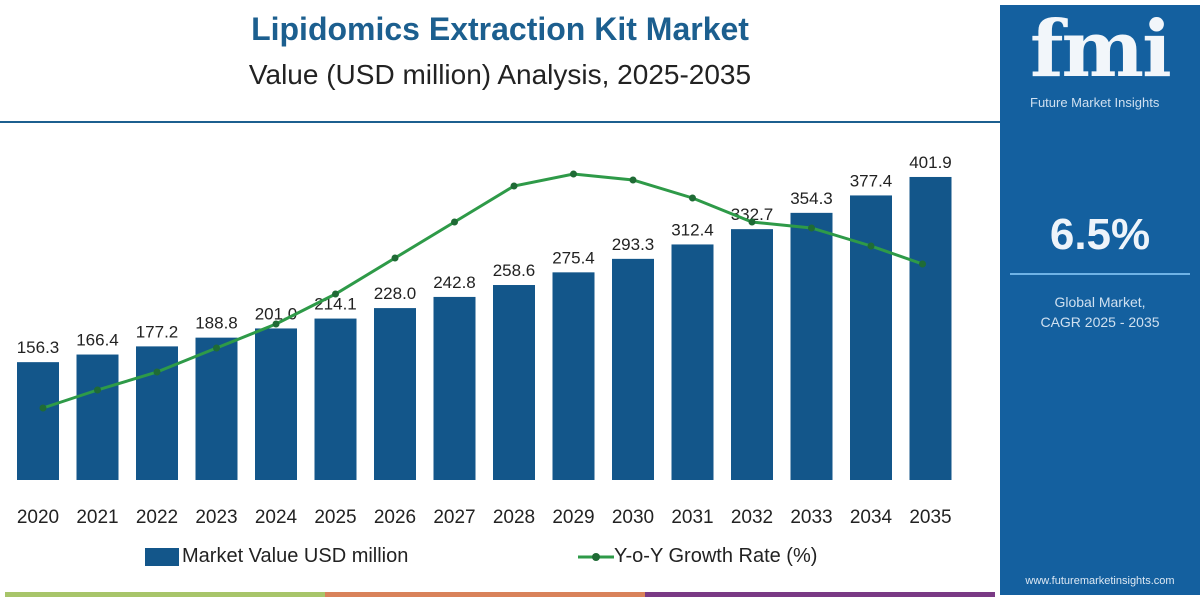 This screenshot has width=1200, height=600. What do you see at coordinates (1095, 102) in the screenshot?
I see `logo-subtitle: Future Market Insights` at bounding box center [1095, 102].